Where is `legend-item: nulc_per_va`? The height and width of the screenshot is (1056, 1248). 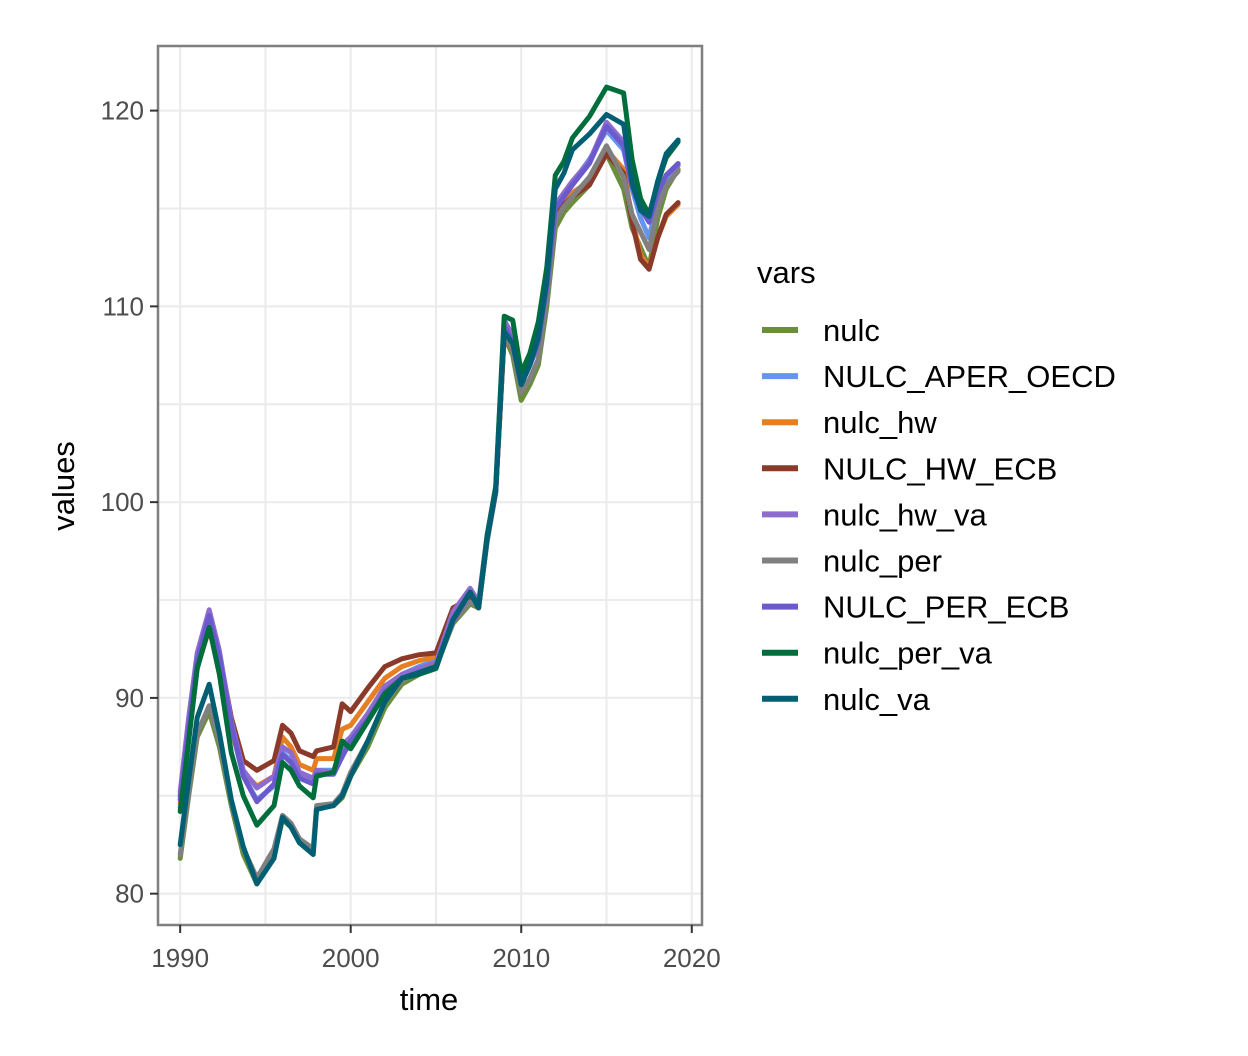
legend-item: nulc_per_va is located at coordinates (877, 653).